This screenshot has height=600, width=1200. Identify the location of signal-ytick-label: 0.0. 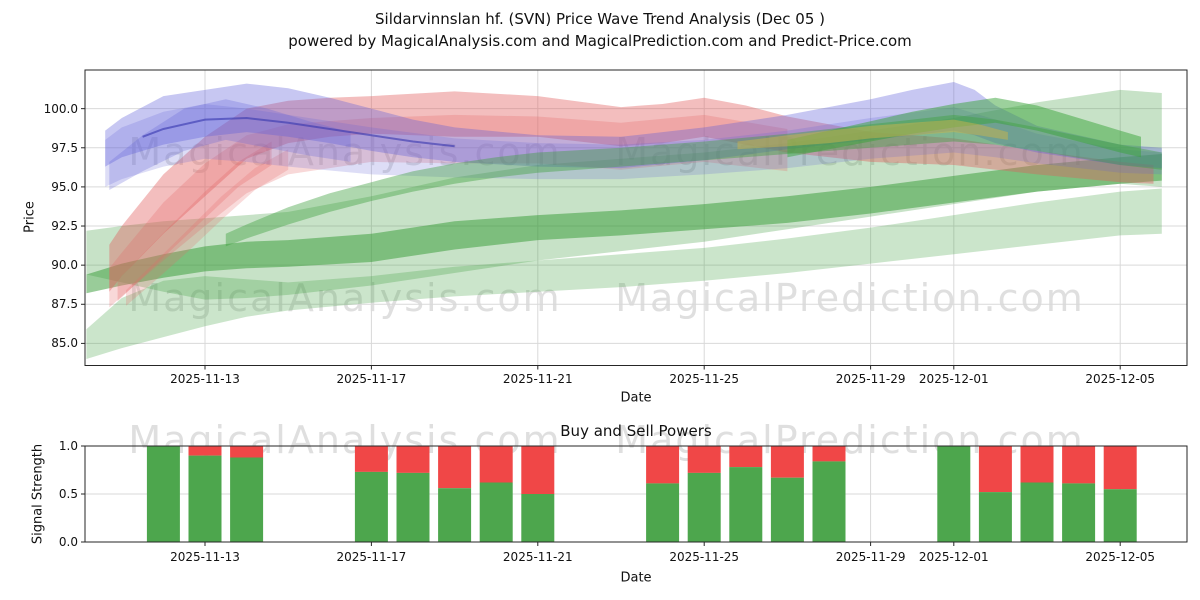
(68, 542).